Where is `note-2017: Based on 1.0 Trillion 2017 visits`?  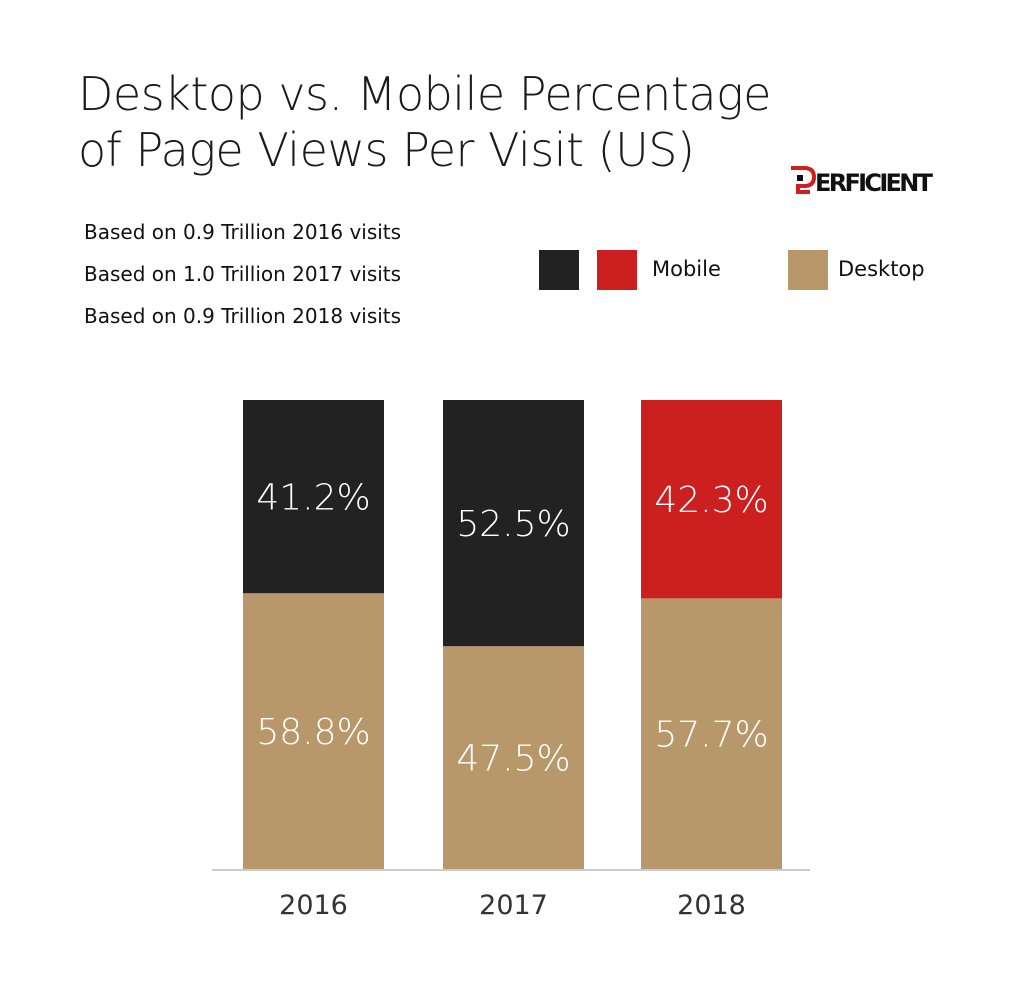
note-2017: Based on 1.0 Trillion 2017 visits is located at coordinates (243, 274).